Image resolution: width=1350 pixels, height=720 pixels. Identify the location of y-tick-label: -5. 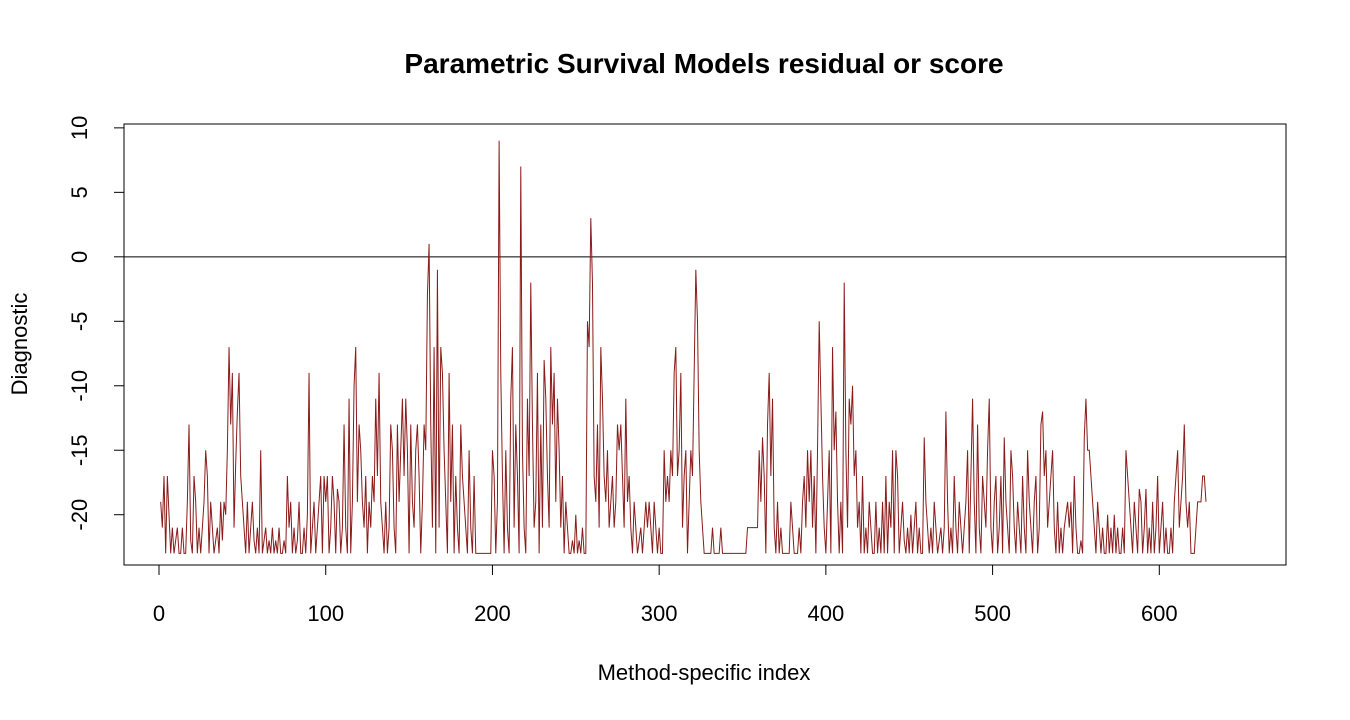
(79, 322).